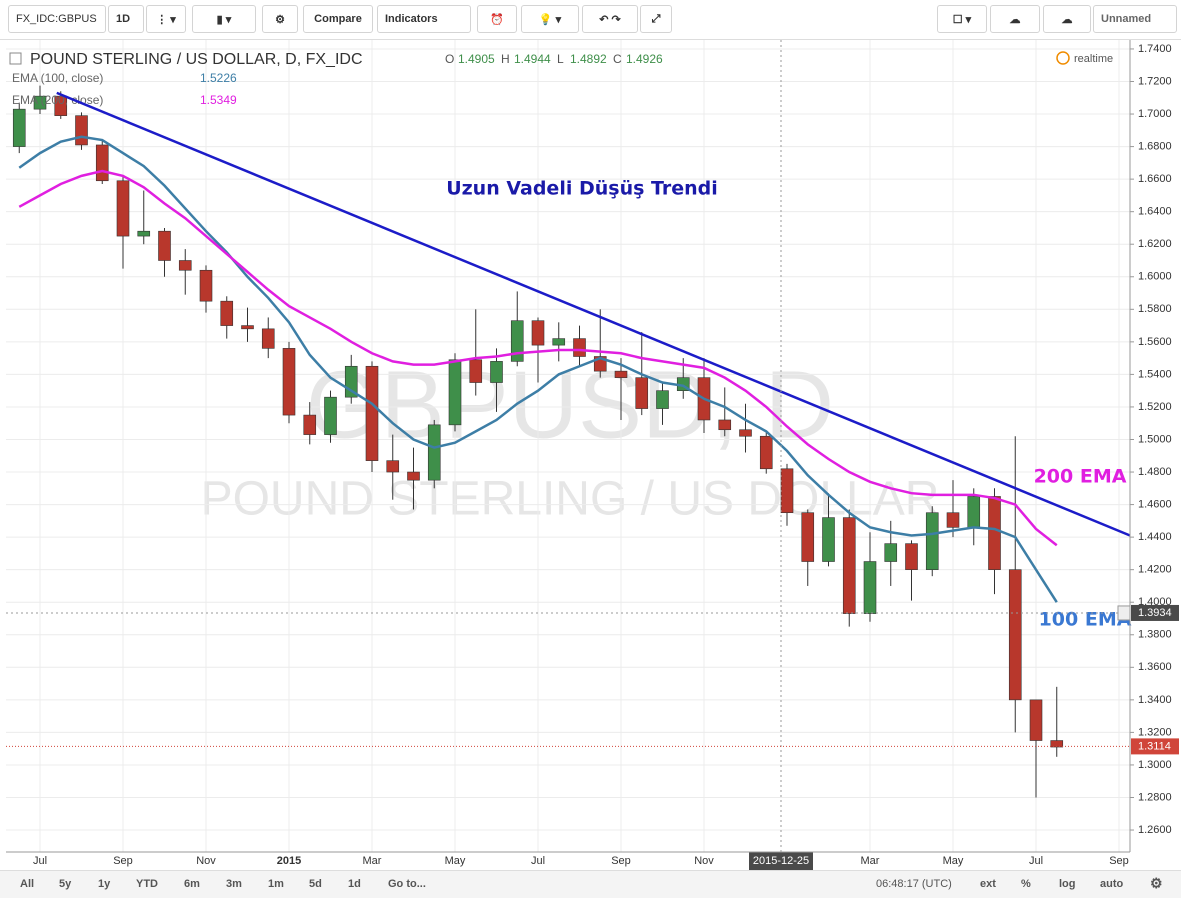 This screenshot has height=898, width=1181. I want to click on cloud-load: ☁, so click(1015, 19).